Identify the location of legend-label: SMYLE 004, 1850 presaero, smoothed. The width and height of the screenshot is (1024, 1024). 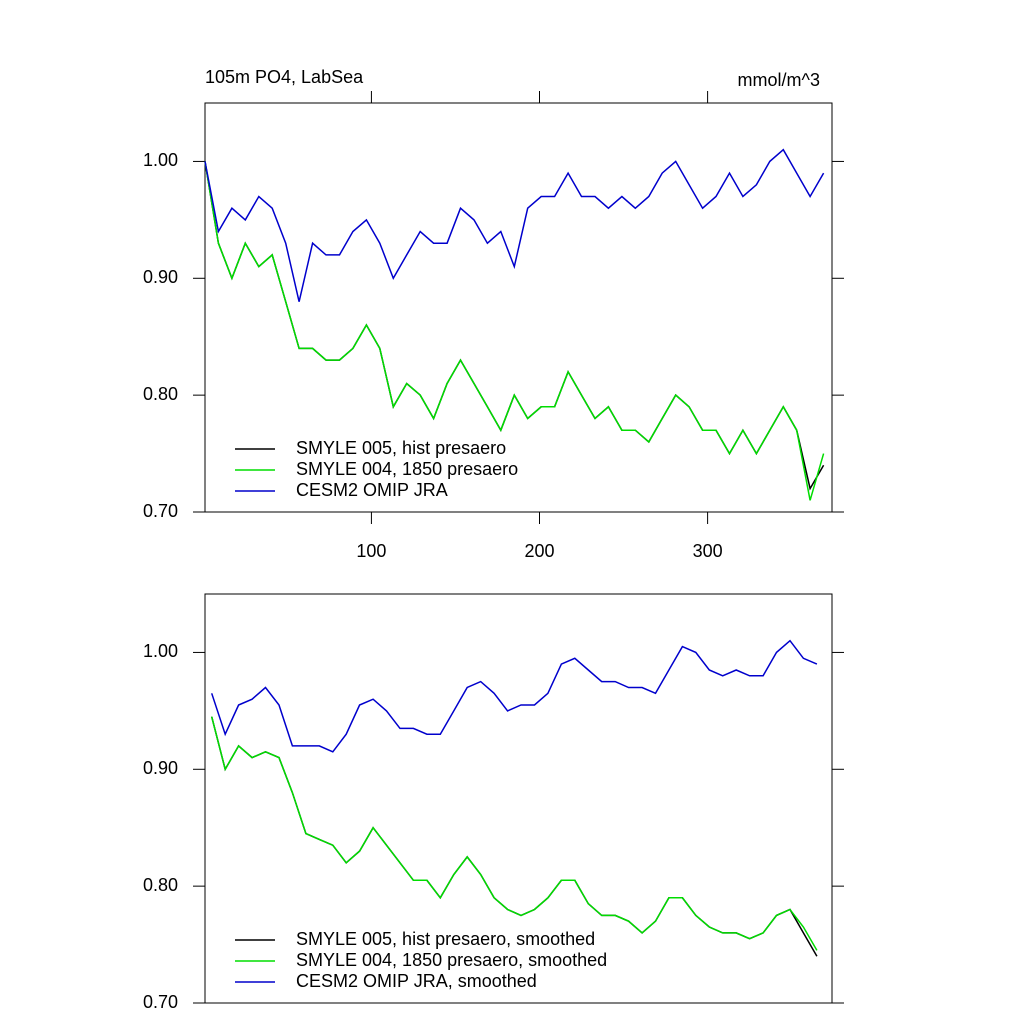
(451, 960).